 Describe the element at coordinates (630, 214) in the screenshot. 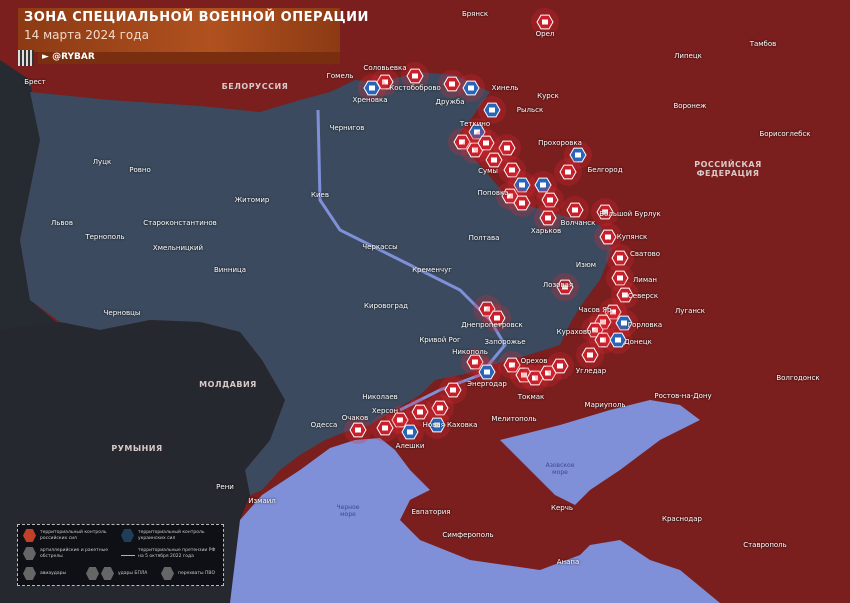

I see `city-label: Большой Бурлук` at that location.